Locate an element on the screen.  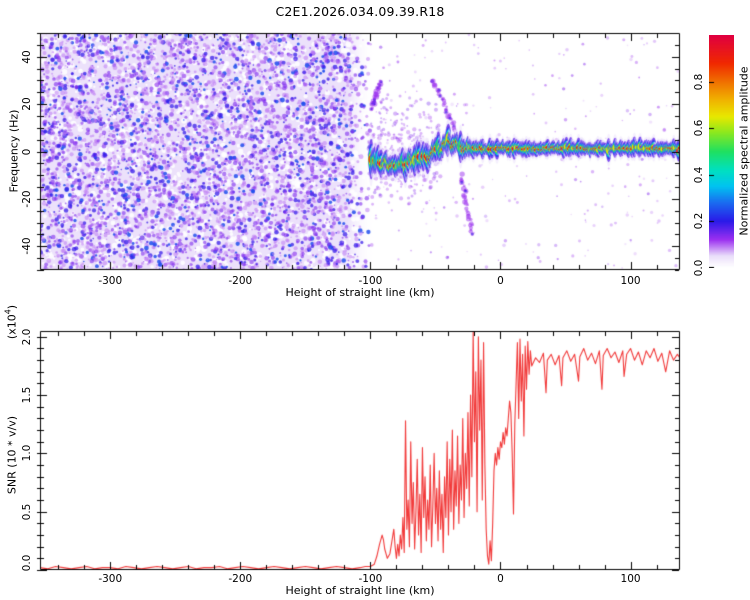
snr-x-axis-label: Height of straight line (km) is located at coordinates (360, 590).